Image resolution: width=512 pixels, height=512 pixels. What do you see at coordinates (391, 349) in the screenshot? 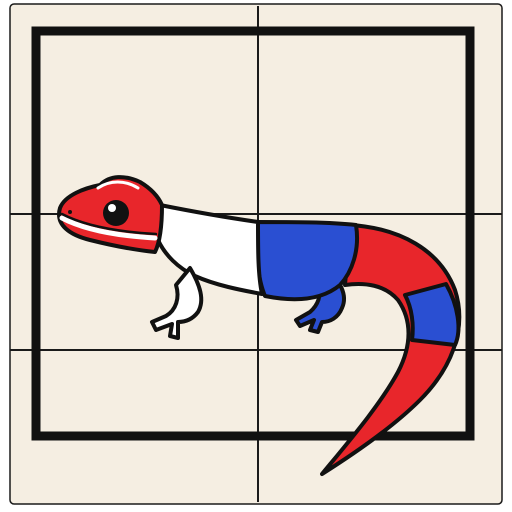
I see `lizard-tail` at bounding box center [391, 349].